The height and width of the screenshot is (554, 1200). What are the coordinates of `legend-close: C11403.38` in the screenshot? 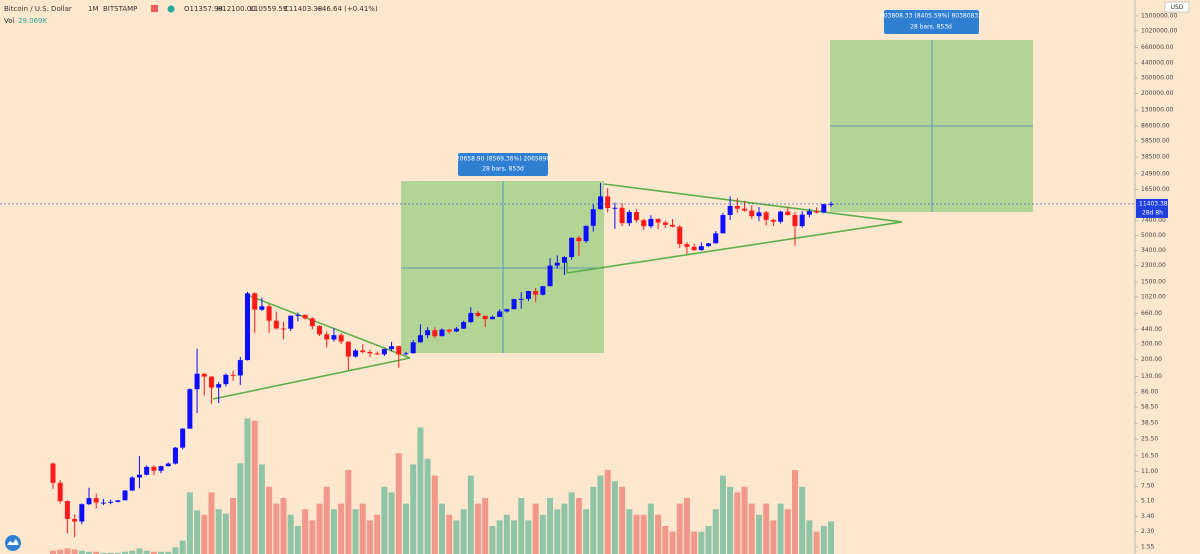 It's located at (303, 9).